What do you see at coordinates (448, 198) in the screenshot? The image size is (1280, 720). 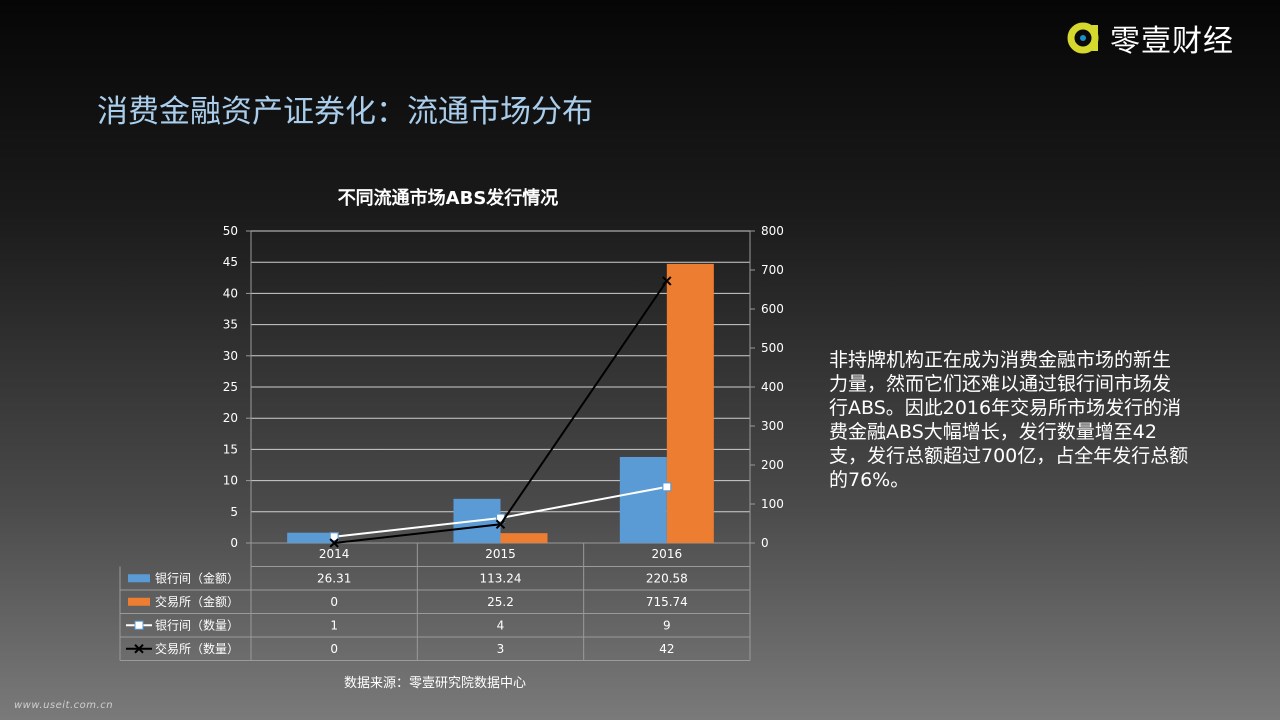 I see `chart-title: 不同流通市场ABS发行情况` at bounding box center [448, 198].